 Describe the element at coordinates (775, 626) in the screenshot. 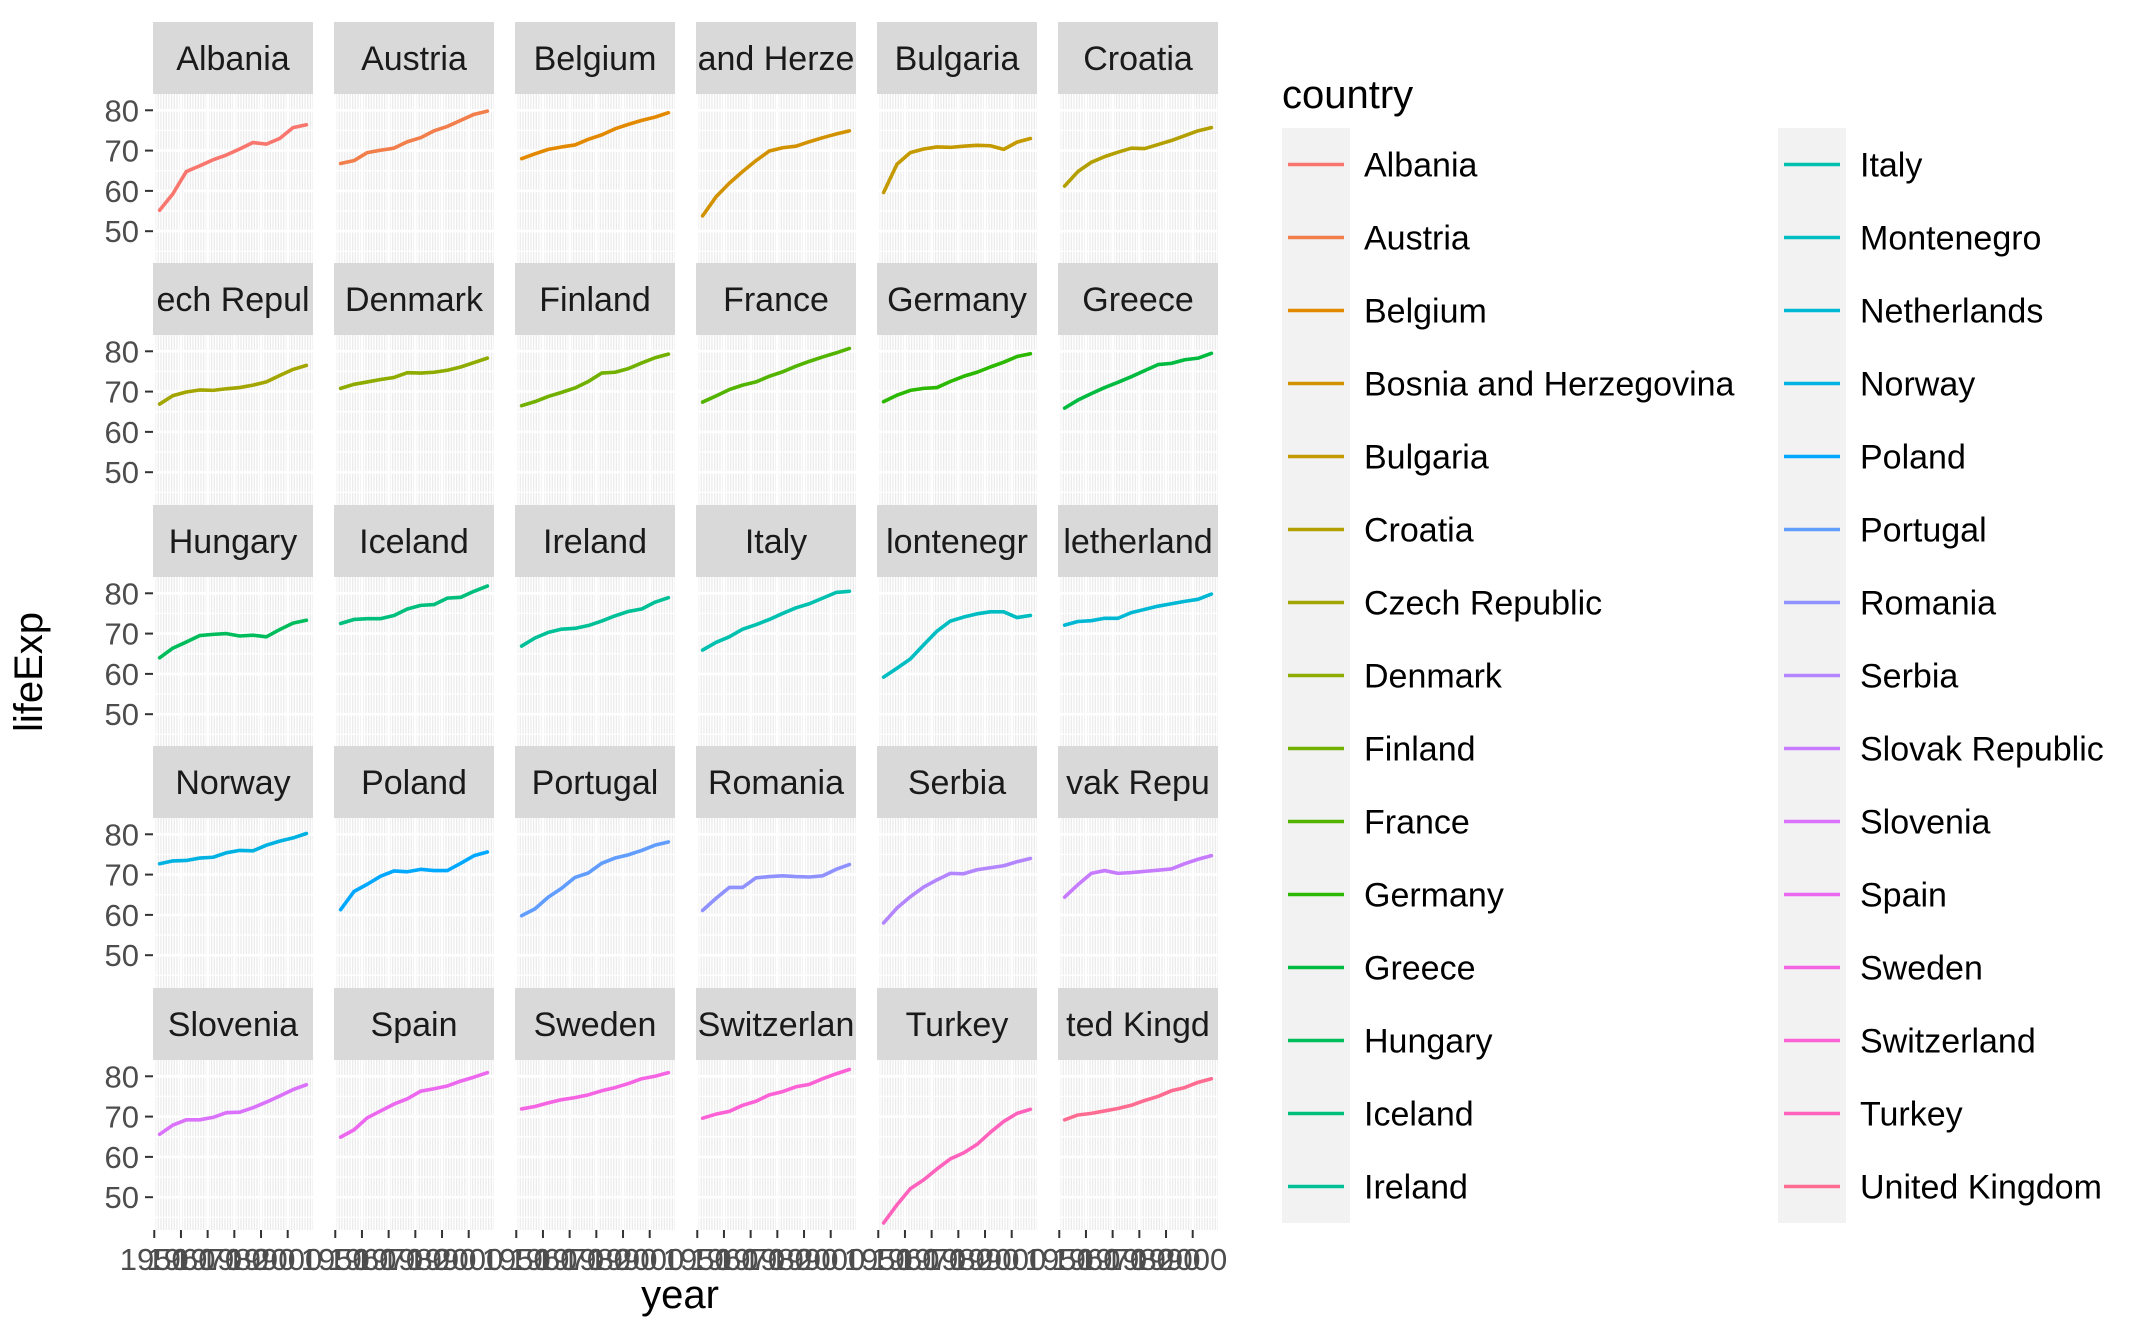

I see `facet-panel: Italy` at that location.